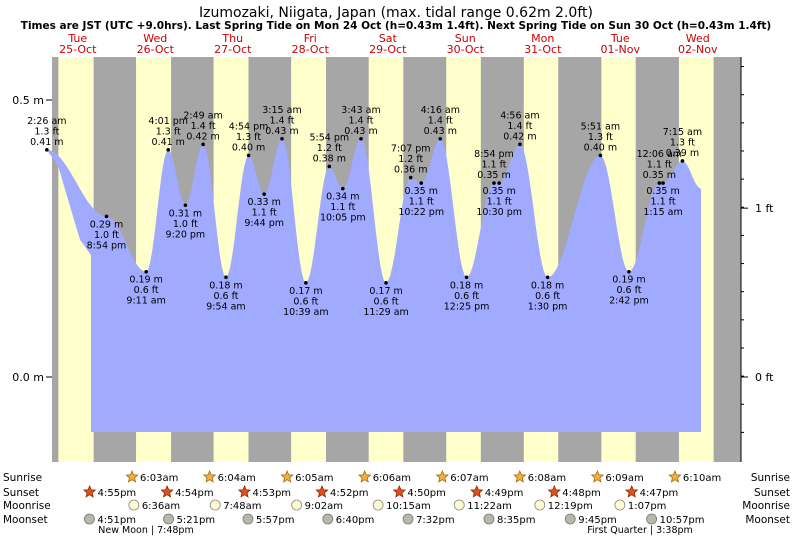 The height and width of the screenshot is (539, 793). I want to click on high-tide-label: 8:54 pm, so click(494, 154).